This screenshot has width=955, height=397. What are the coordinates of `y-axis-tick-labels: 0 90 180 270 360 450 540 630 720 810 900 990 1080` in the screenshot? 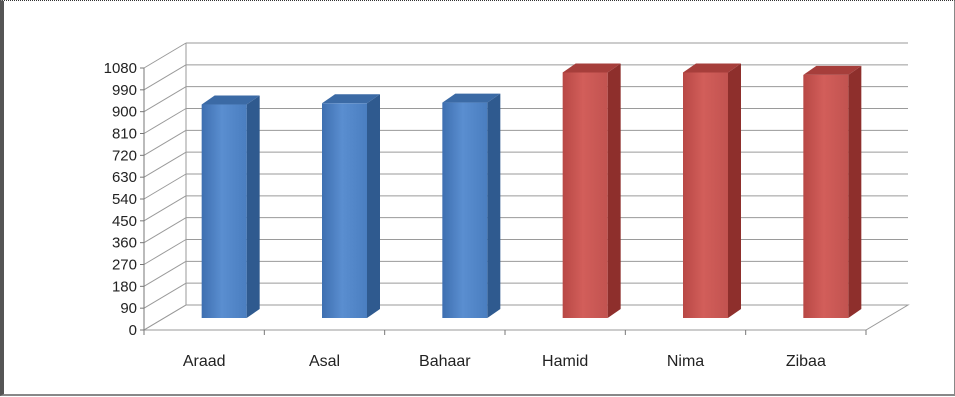 It's located at (120, 199).